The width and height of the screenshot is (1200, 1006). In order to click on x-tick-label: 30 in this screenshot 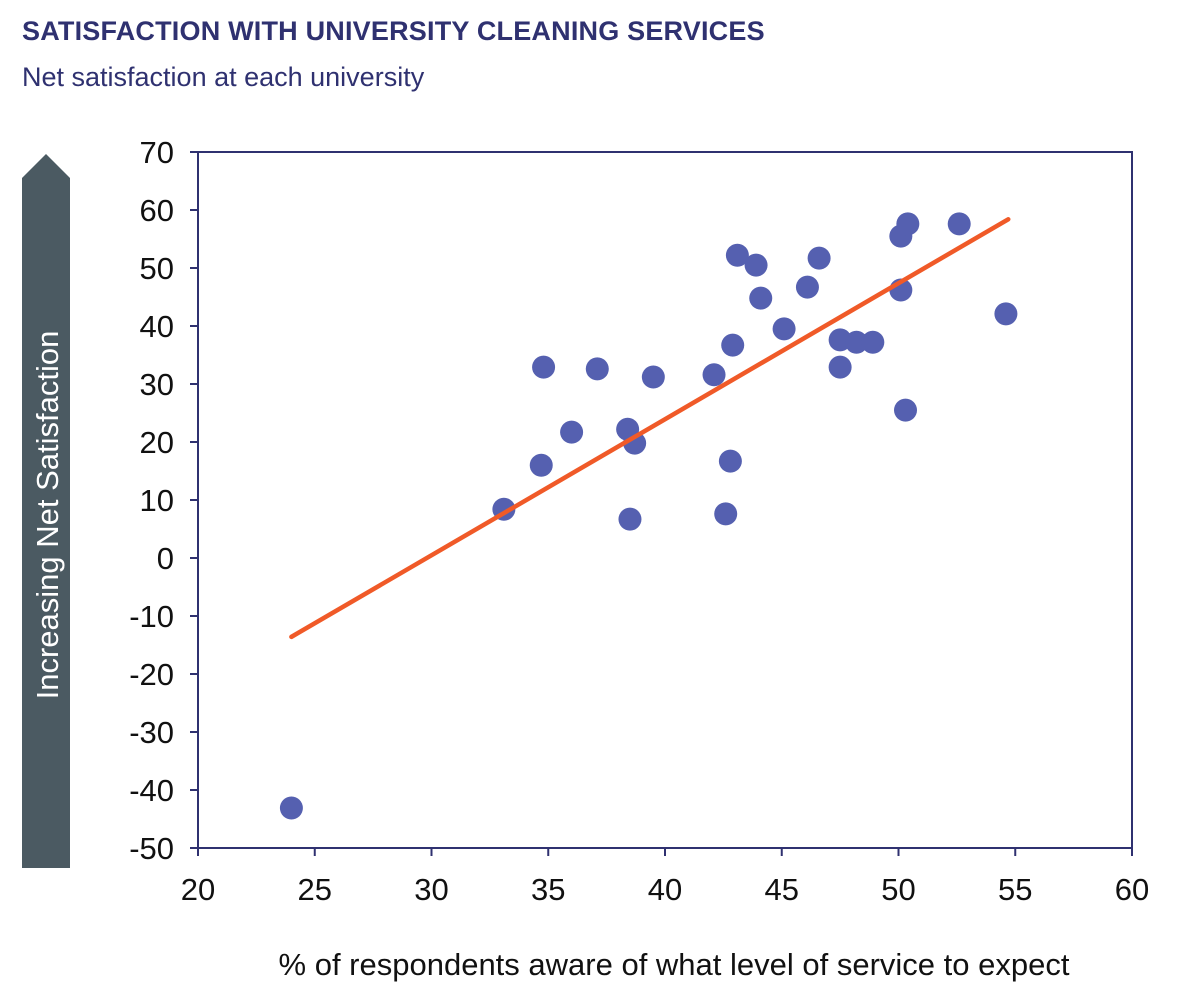, I will do `click(431, 889)`.